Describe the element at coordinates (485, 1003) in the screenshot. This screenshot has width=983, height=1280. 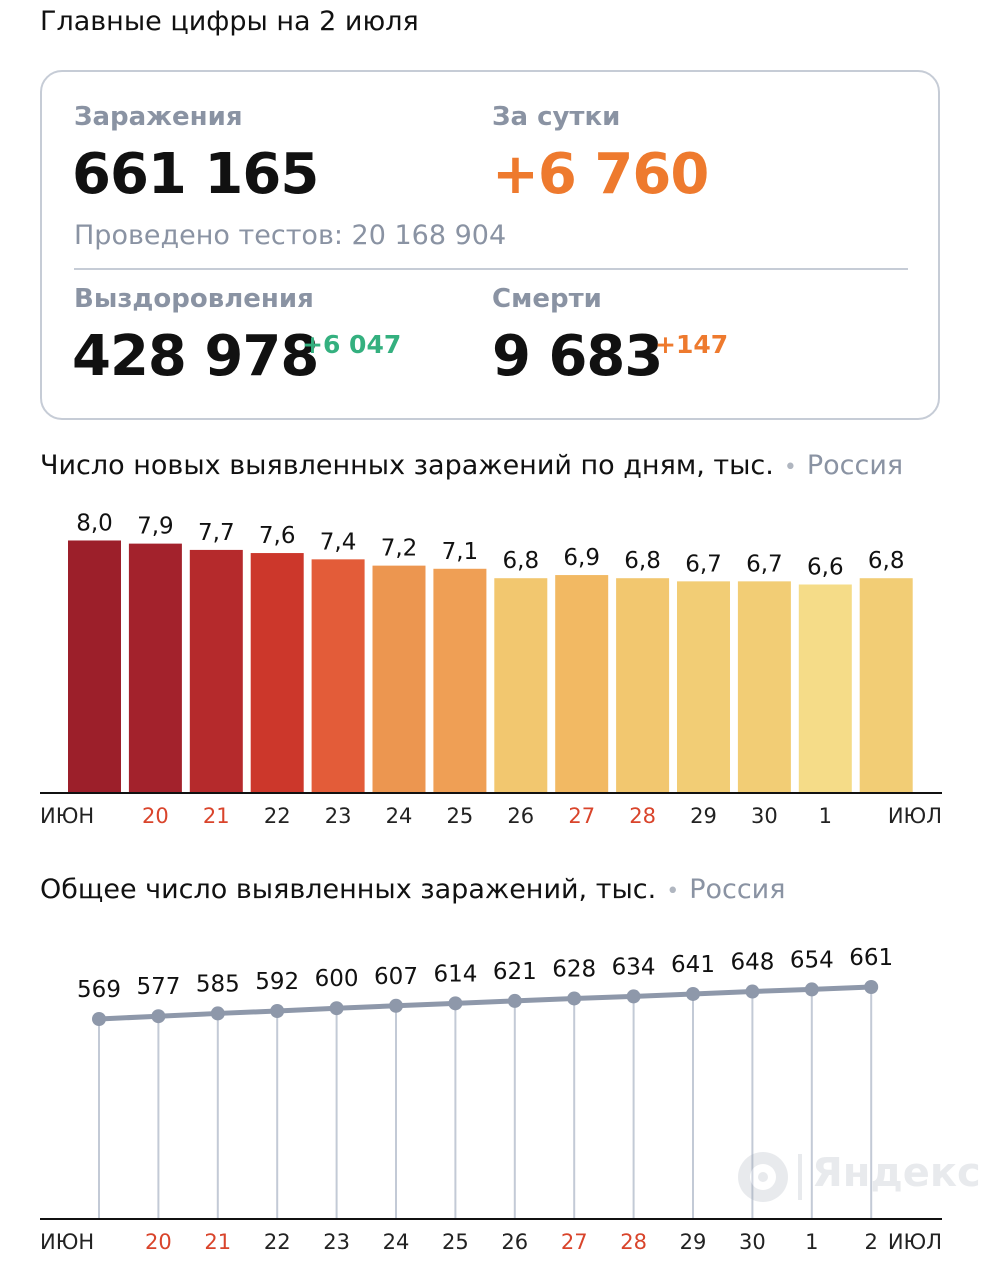
I see `line-series` at that location.